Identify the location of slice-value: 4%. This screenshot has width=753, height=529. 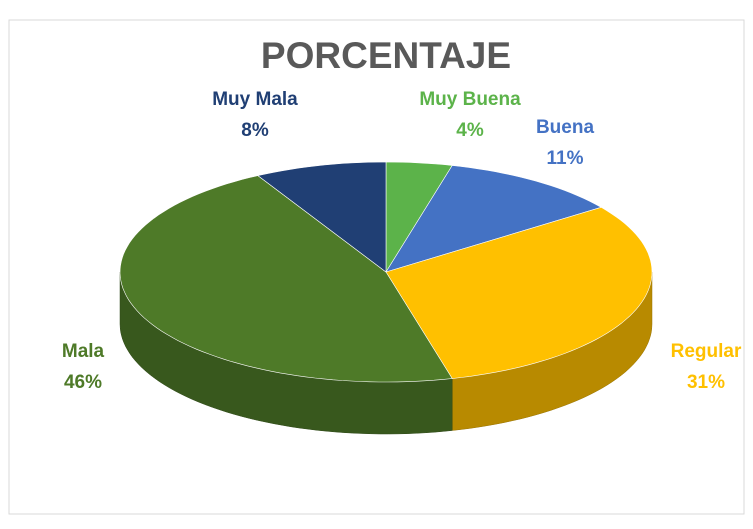
(470, 130).